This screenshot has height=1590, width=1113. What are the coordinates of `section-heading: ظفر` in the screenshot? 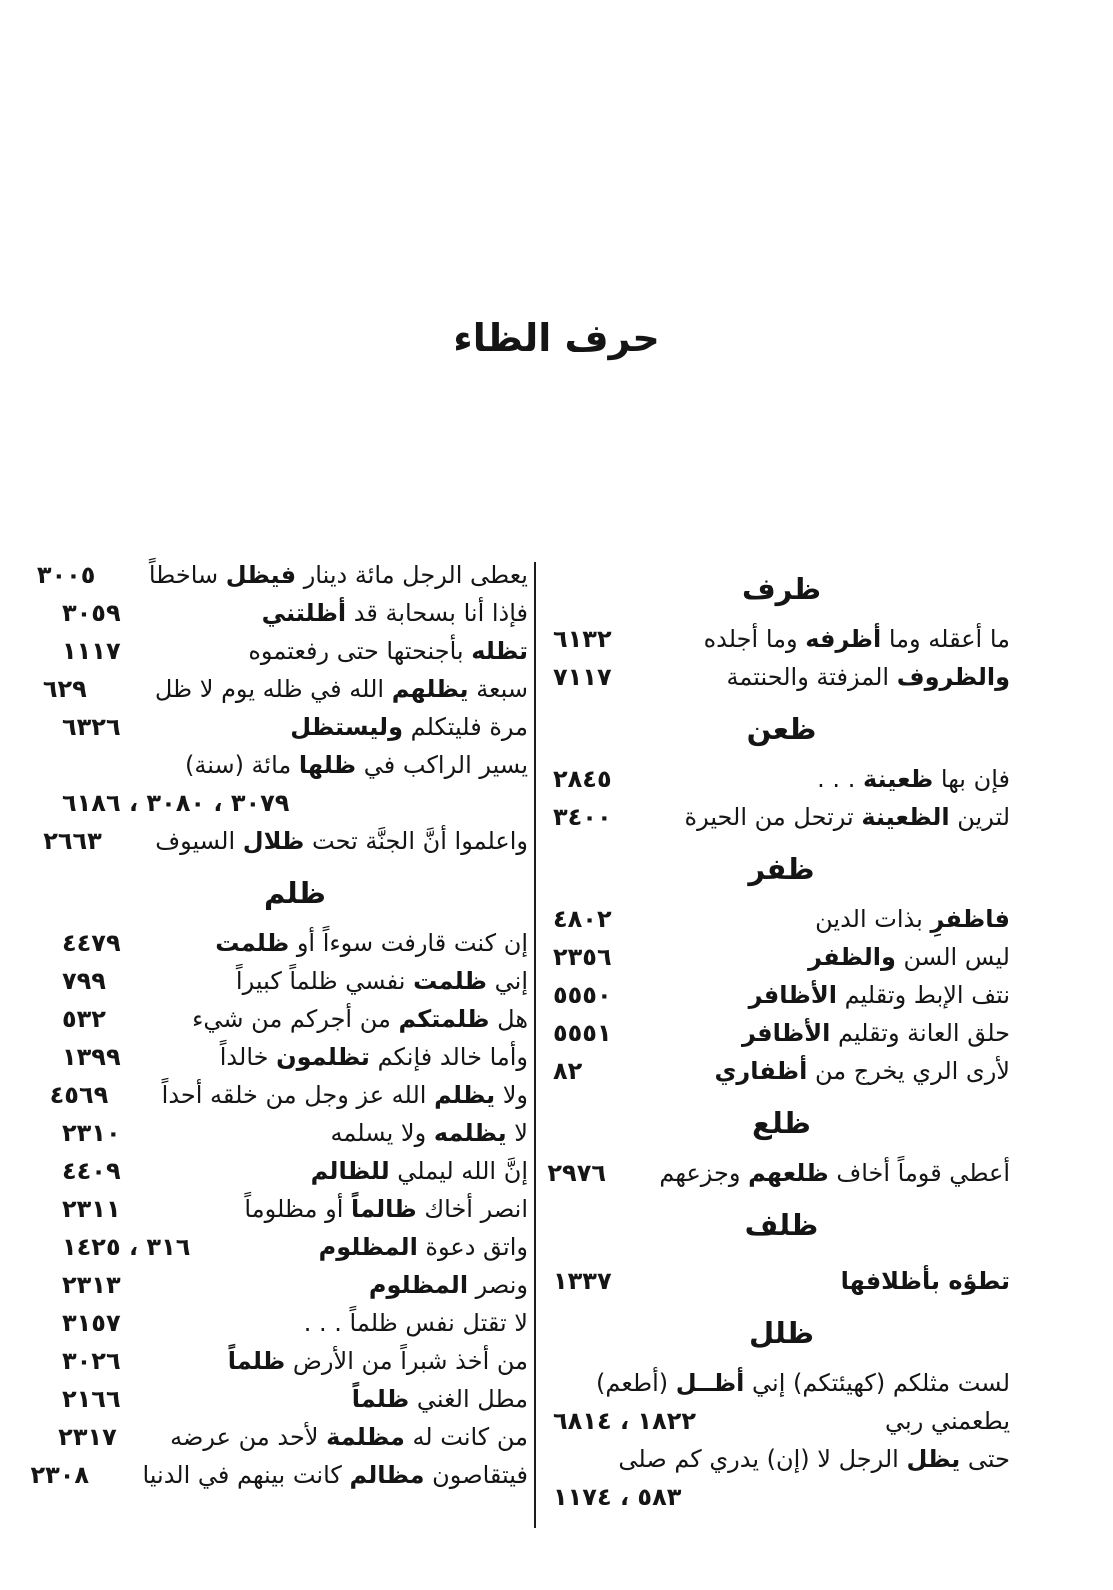 It's located at (781, 869).